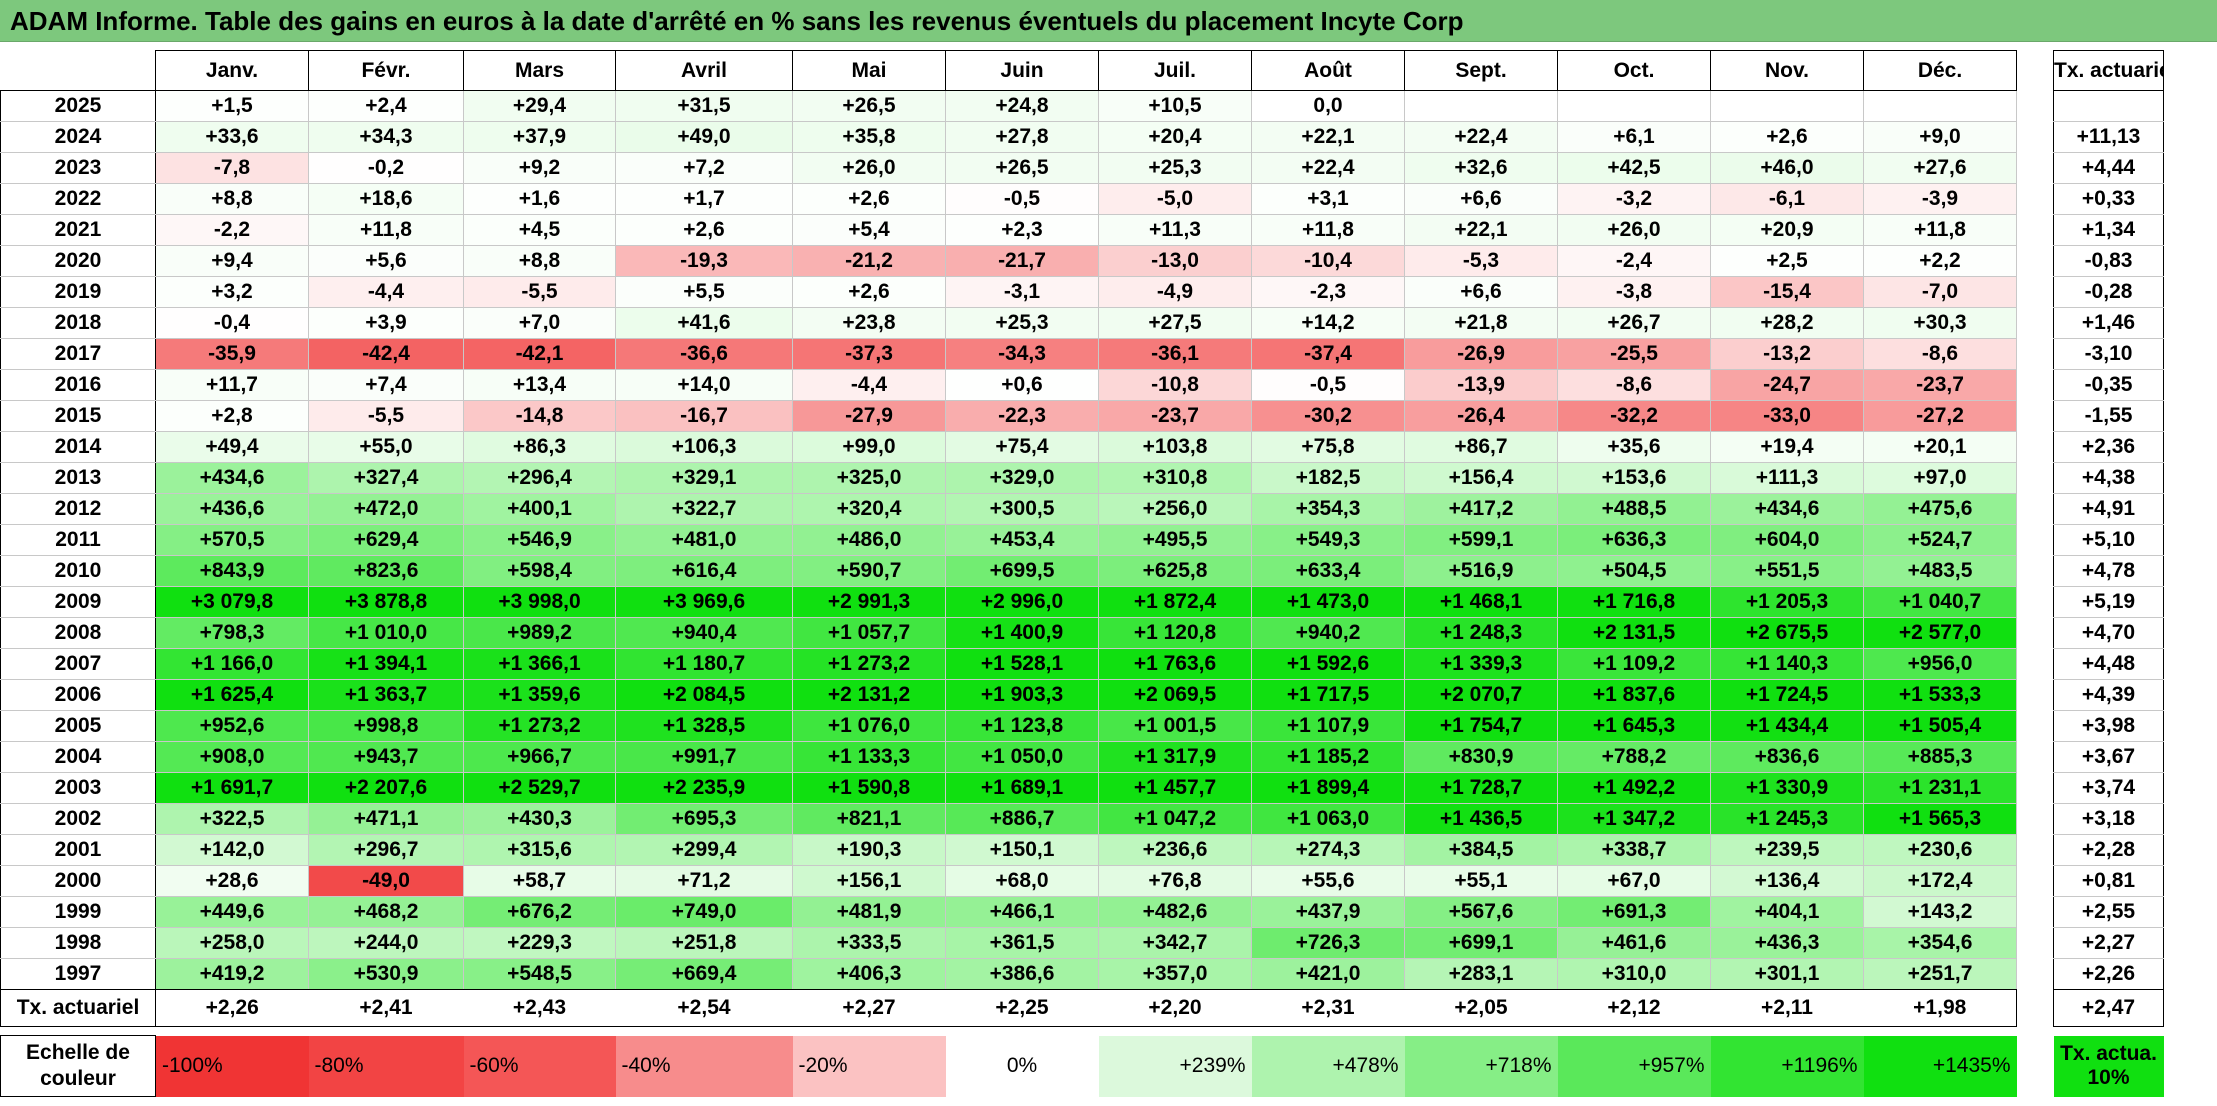 This screenshot has height=1106, width=2217. I want to click on gain-cell: +26,5, so click(869, 106).